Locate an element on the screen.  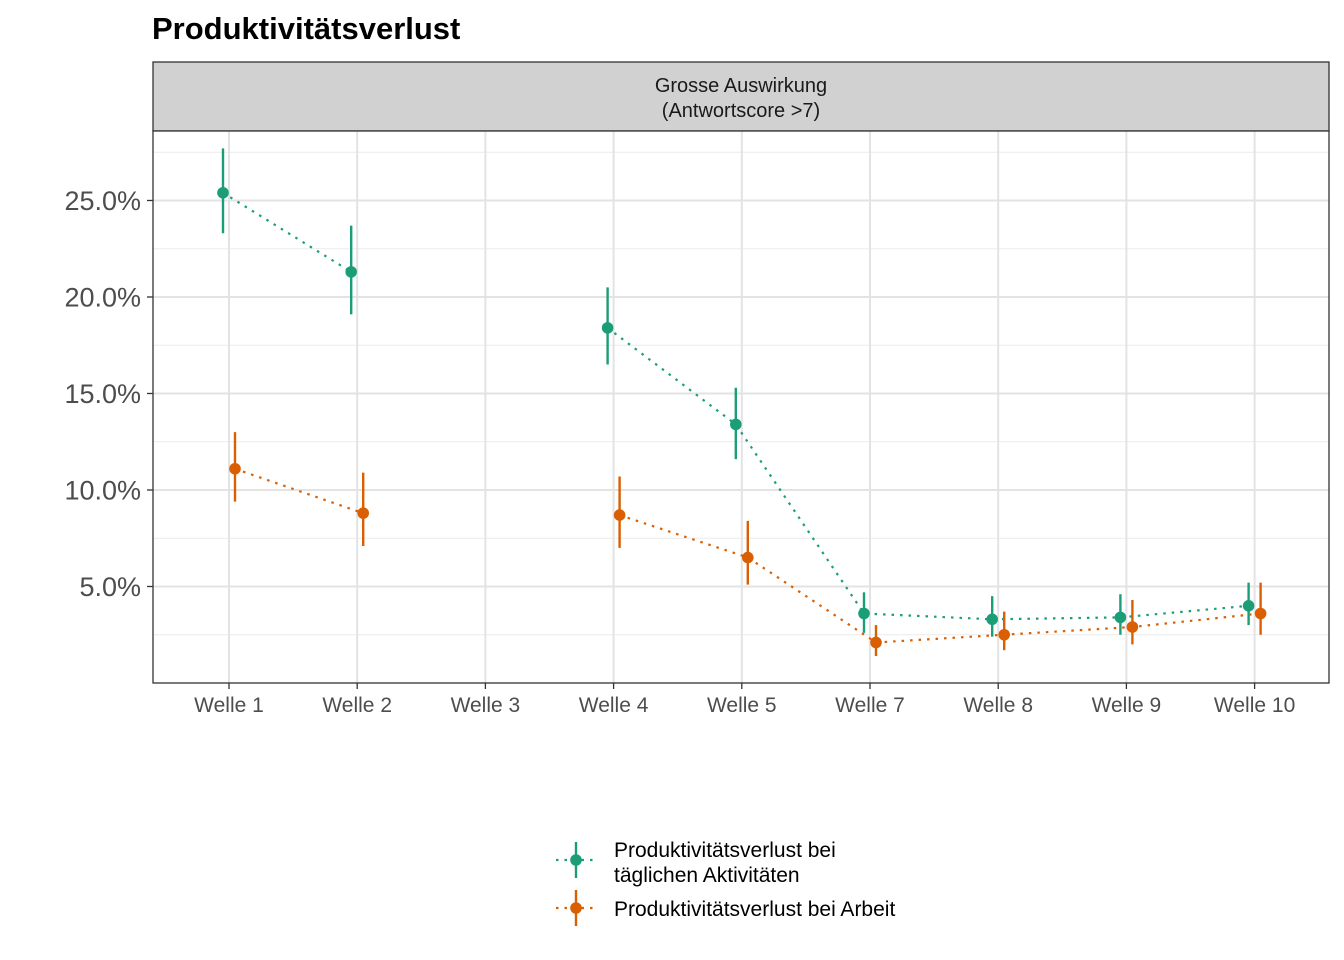
x-tick-label: Welle 4 is located at coordinates (614, 705).